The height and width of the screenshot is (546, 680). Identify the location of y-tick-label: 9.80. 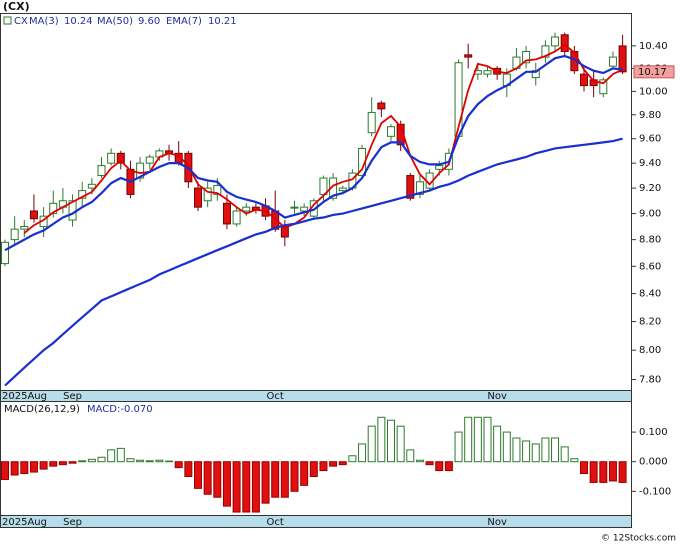
(650, 115).